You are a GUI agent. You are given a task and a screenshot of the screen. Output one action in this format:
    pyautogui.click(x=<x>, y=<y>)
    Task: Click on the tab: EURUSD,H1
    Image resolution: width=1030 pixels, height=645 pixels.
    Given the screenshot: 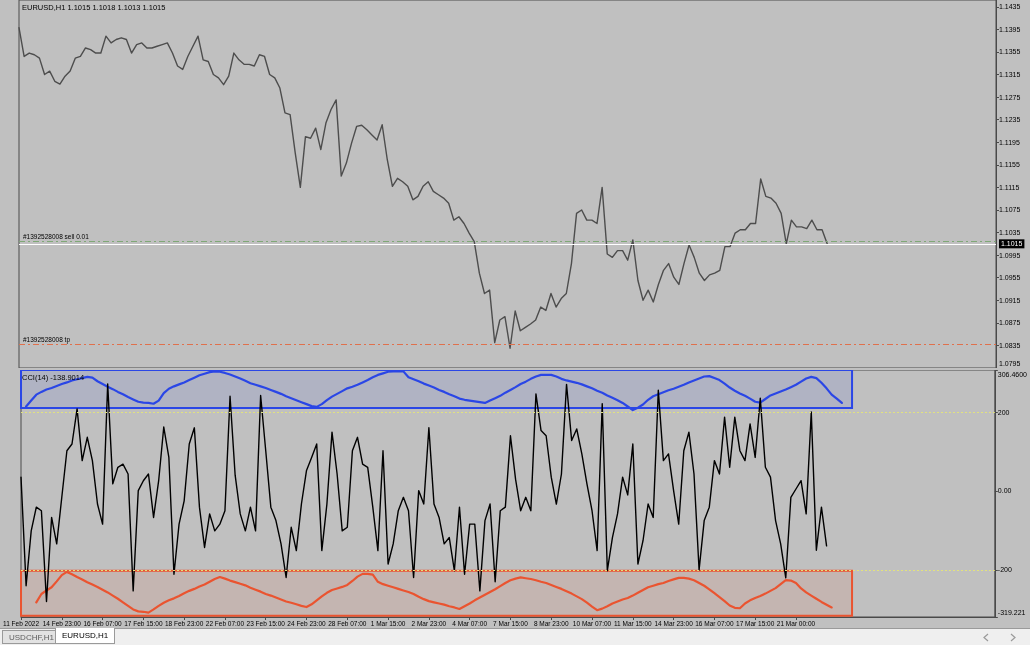 What is the action you would take?
    pyautogui.click(x=85, y=636)
    